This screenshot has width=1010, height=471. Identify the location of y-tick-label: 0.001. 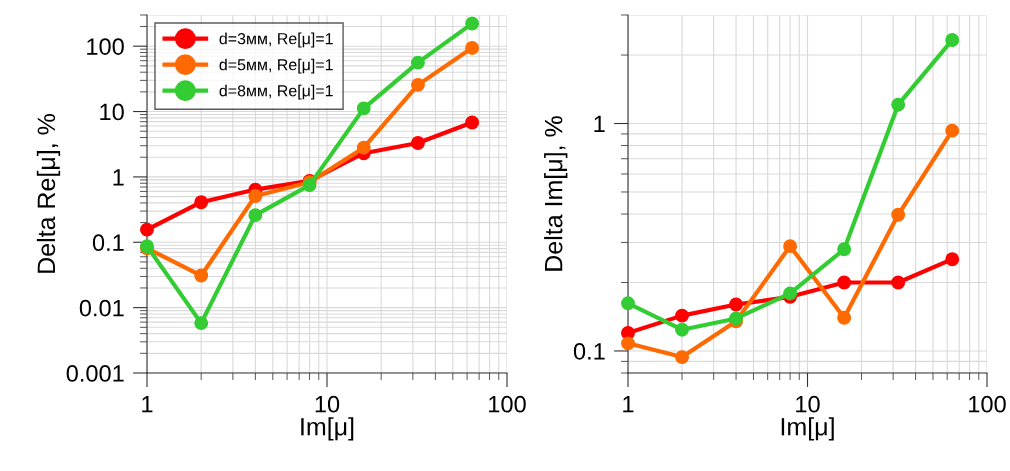
(95, 373).